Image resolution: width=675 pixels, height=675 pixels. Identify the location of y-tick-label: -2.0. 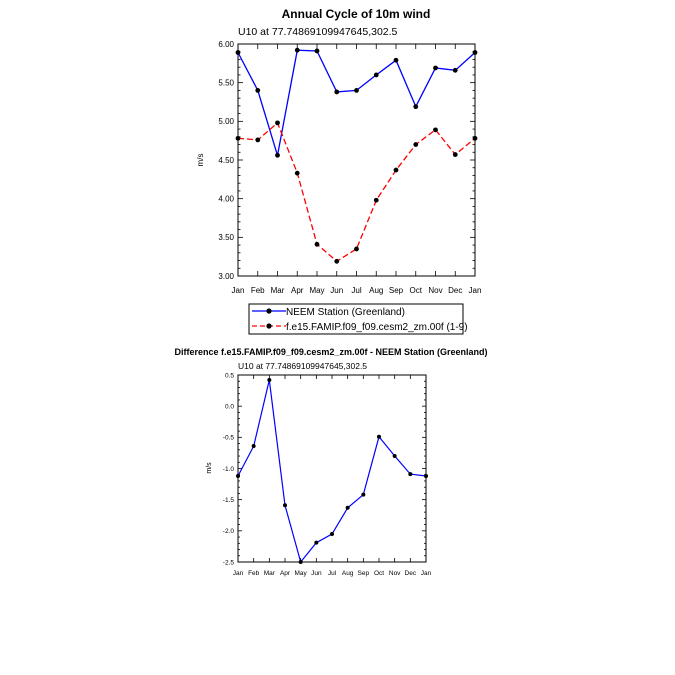
(229, 531).